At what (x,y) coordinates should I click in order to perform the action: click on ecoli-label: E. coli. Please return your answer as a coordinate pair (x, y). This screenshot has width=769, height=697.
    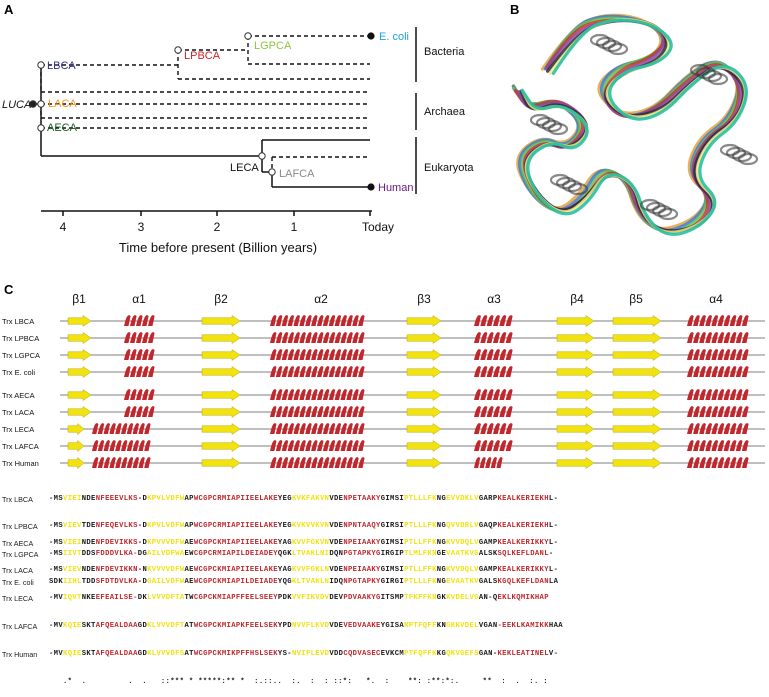
    Looking at the image, I should click on (394, 37).